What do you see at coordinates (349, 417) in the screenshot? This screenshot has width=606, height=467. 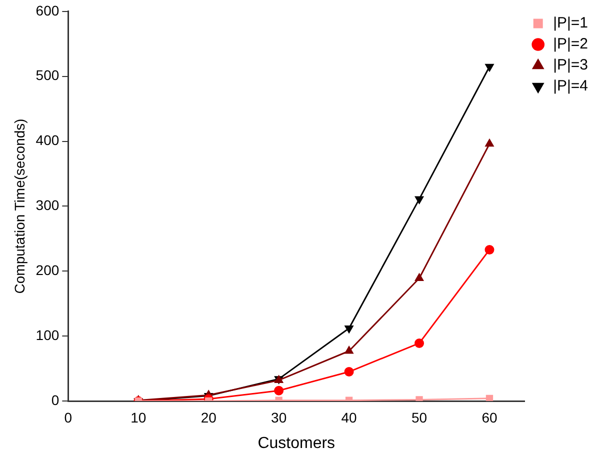 I see `x-tick-label: 40` at bounding box center [349, 417].